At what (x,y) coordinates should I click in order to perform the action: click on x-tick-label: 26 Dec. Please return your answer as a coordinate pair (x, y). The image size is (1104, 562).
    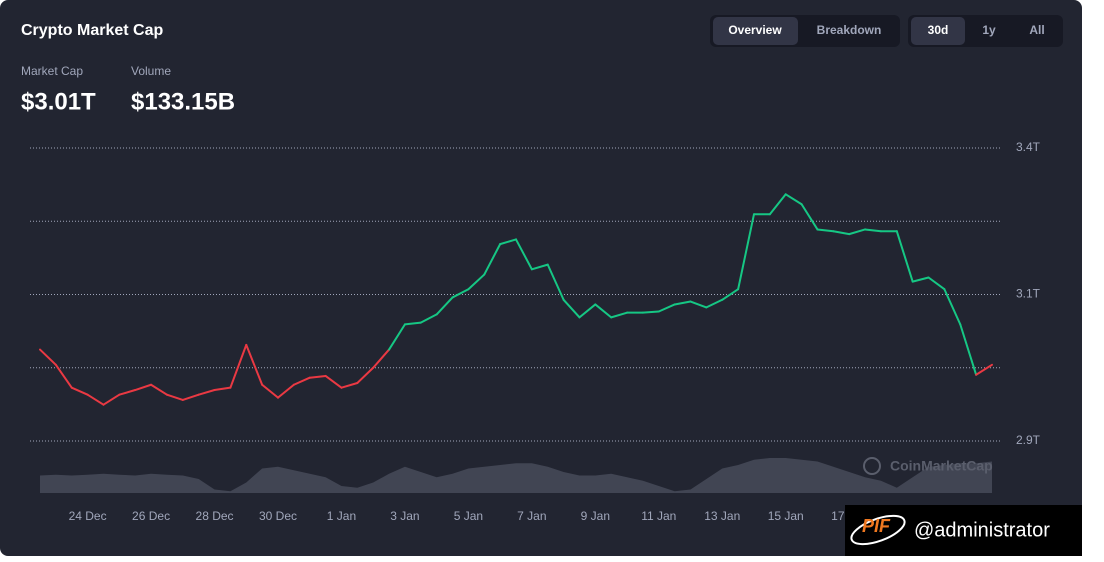
    Looking at the image, I should click on (151, 516).